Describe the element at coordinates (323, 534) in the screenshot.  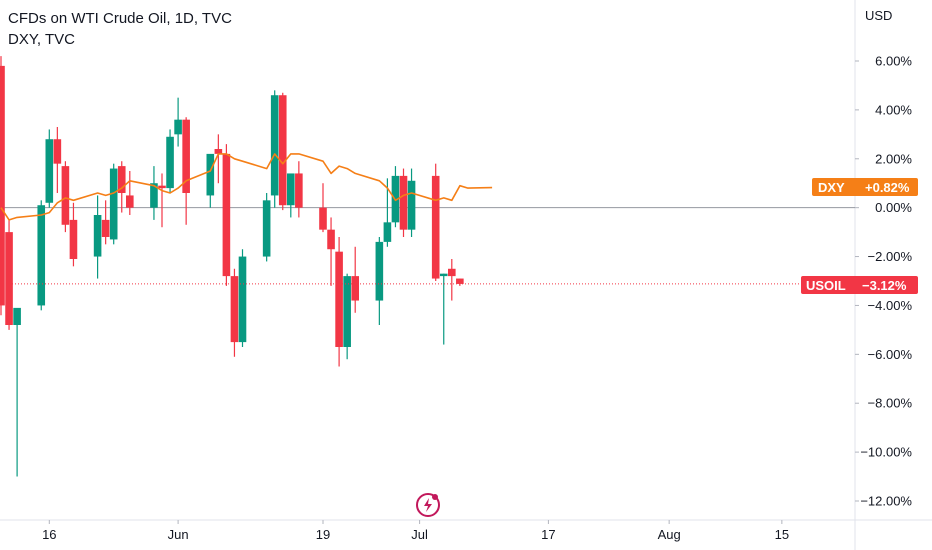
I see `x-tick-label: 19` at that location.